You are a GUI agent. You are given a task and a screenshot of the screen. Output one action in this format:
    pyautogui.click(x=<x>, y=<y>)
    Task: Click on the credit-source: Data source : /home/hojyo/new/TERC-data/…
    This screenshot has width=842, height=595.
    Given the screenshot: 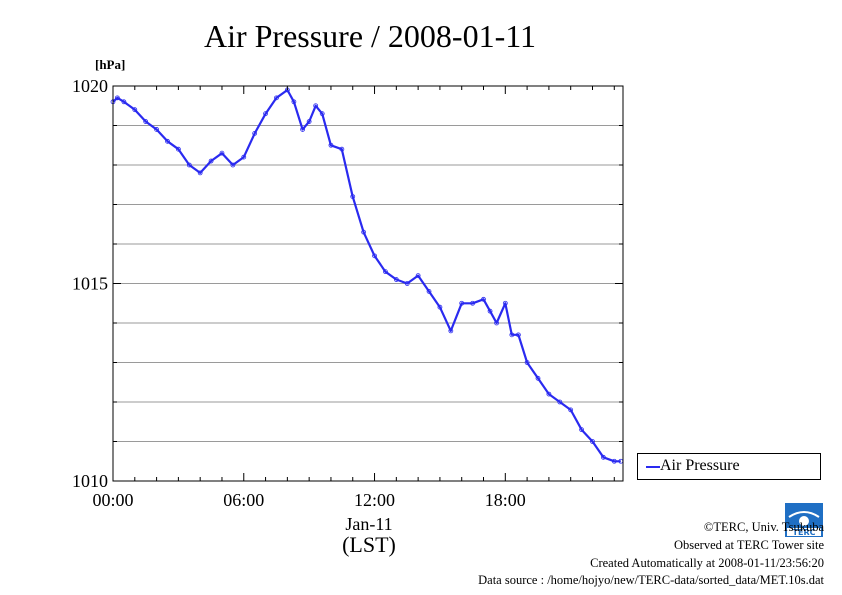 What is the action you would take?
    pyautogui.click(x=651, y=580)
    